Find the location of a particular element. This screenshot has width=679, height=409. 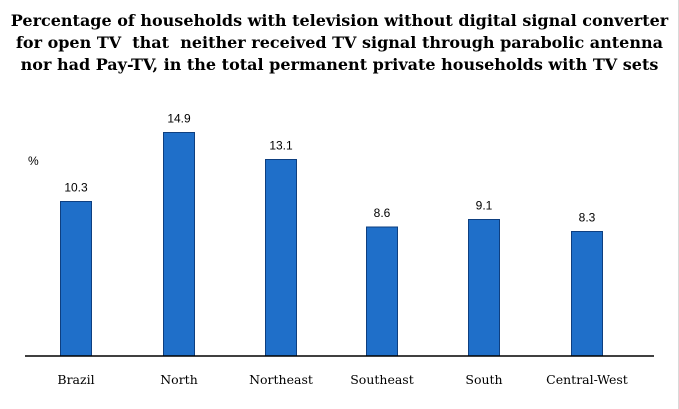

y-axis-unit-label: % is located at coordinates (33, 161).